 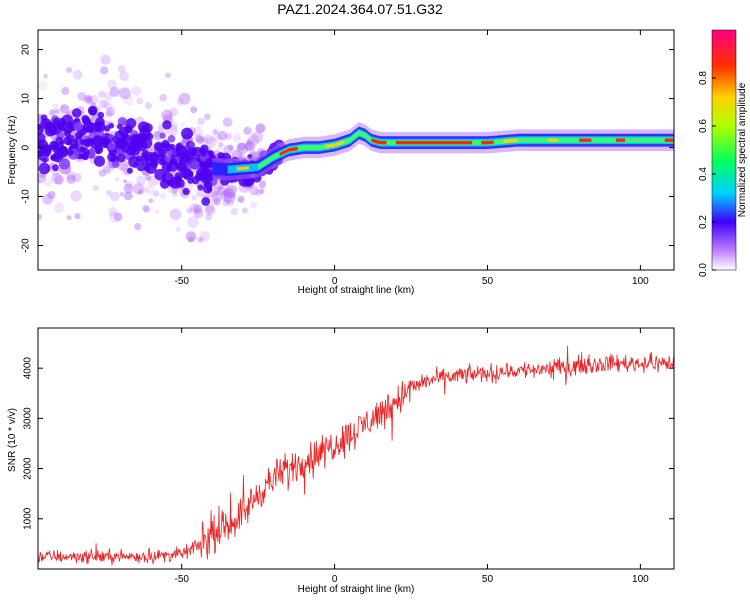 I want to click on colorbar-tick-label: 0.6, so click(x=703, y=126).